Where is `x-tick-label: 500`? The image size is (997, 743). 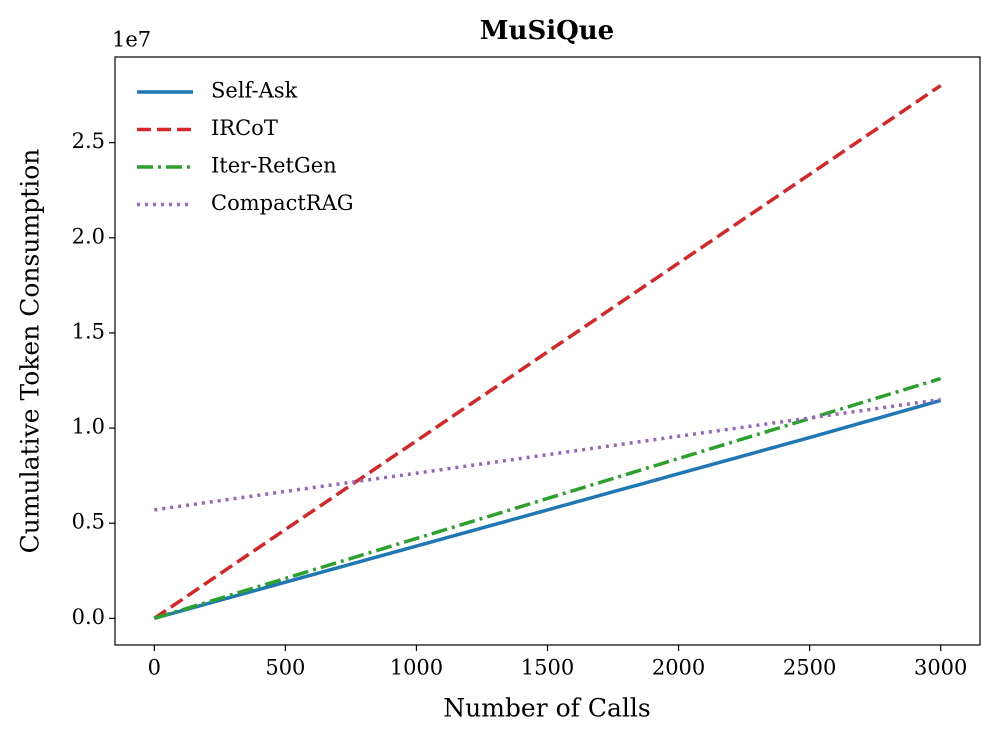
x-tick-label: 500 is located at coordinates (285, 668).